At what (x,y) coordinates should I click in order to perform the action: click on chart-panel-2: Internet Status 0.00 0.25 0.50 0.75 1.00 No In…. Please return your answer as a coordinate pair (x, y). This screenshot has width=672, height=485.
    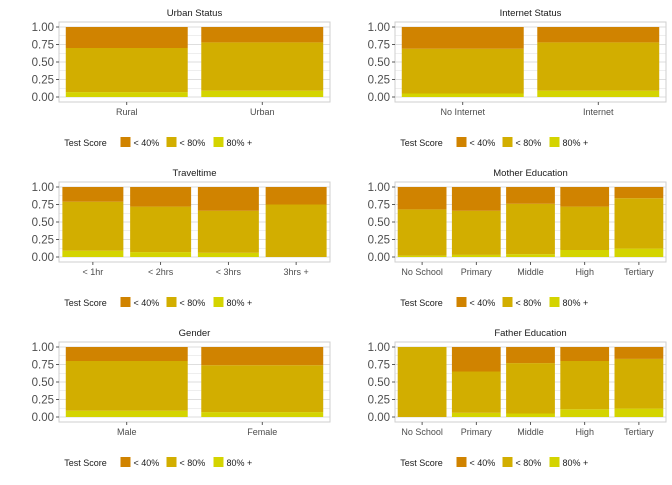
    Looking at the image, I should click on (517, 78).